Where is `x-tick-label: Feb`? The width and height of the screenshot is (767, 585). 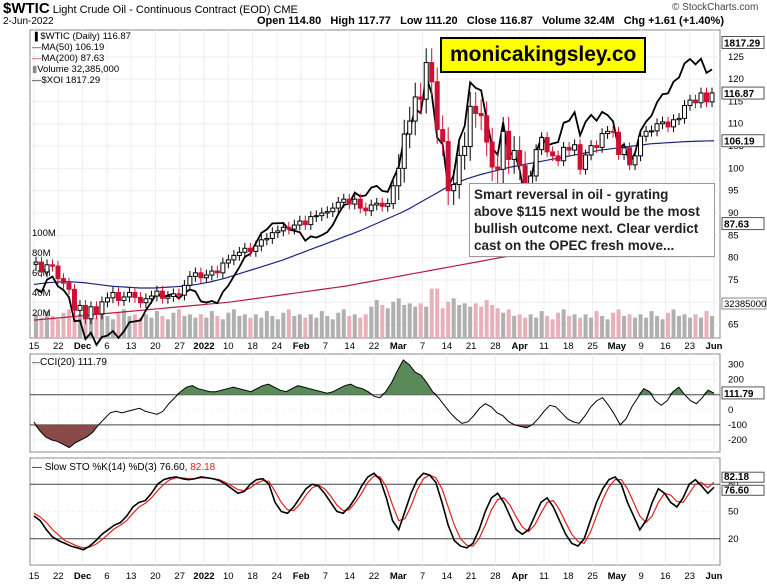 x-tick-label: Feb is located at coordinates (301, 576).